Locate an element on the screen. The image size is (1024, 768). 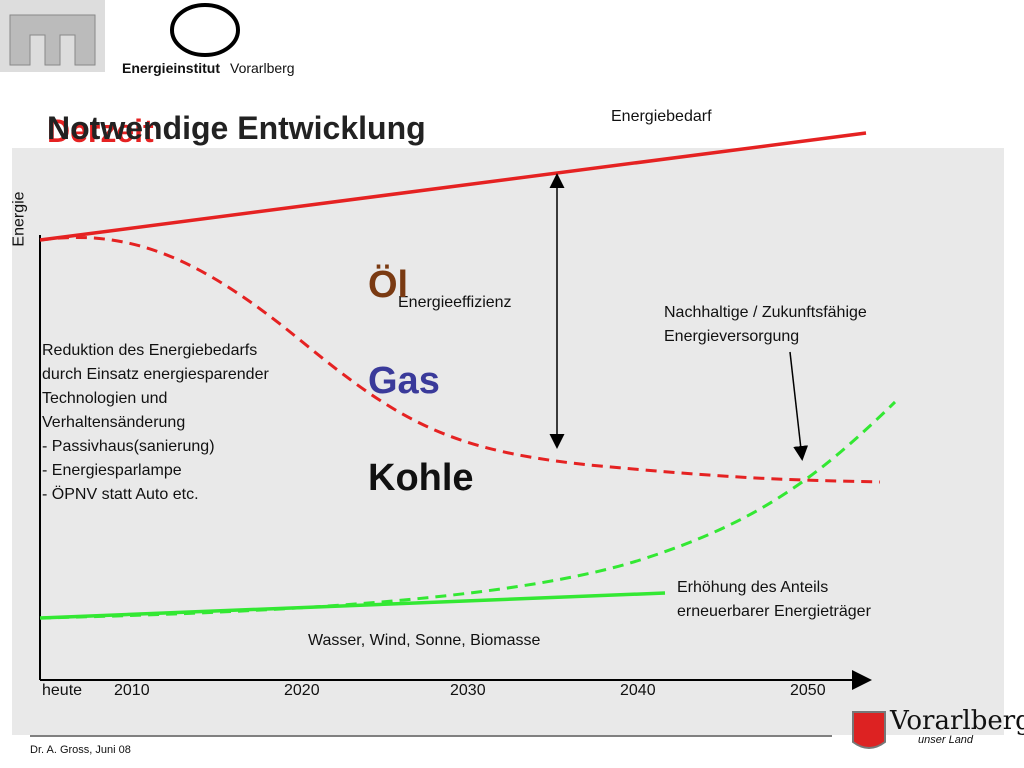
renewable-note-line: erneuerbarer Energieträger is located at coordinates (774, 611).